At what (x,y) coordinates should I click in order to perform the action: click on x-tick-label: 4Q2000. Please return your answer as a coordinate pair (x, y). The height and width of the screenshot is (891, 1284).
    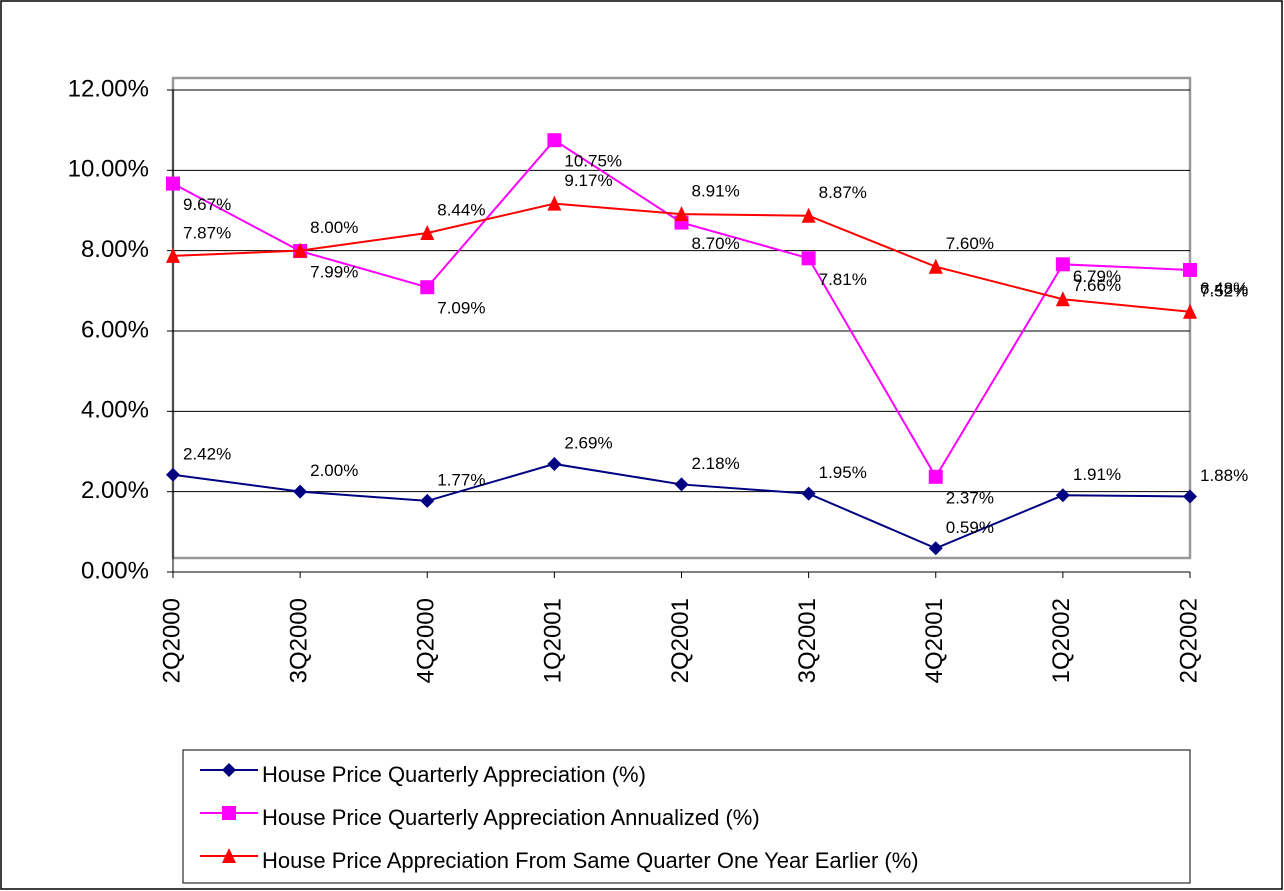
    Looking at the image, I should click on (426, 640).